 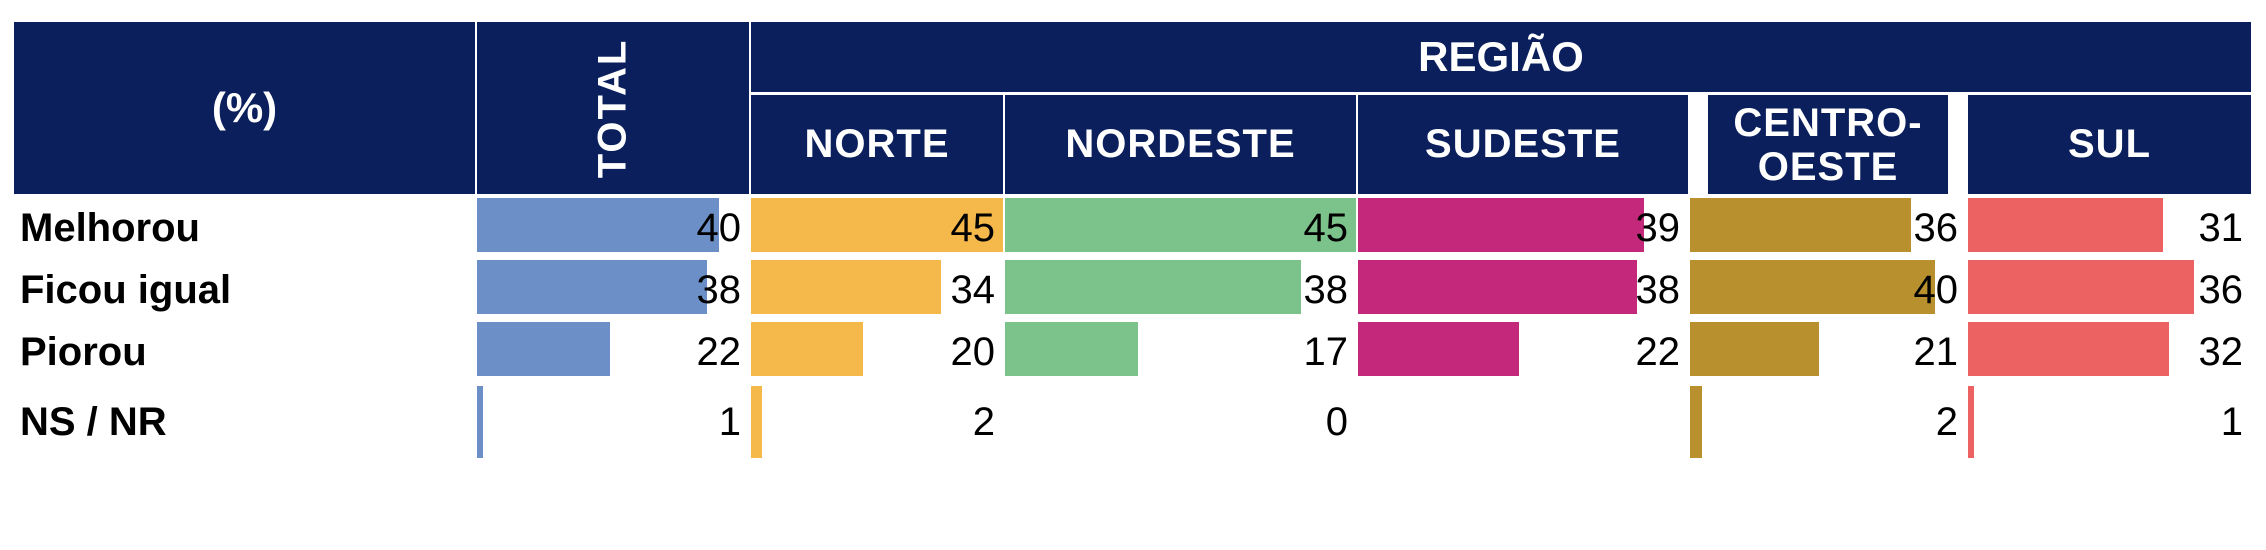 What do you see at coordinates (1501, 93) in the screenshot?
I see `header-divider` at bounding box center [1501, 93].